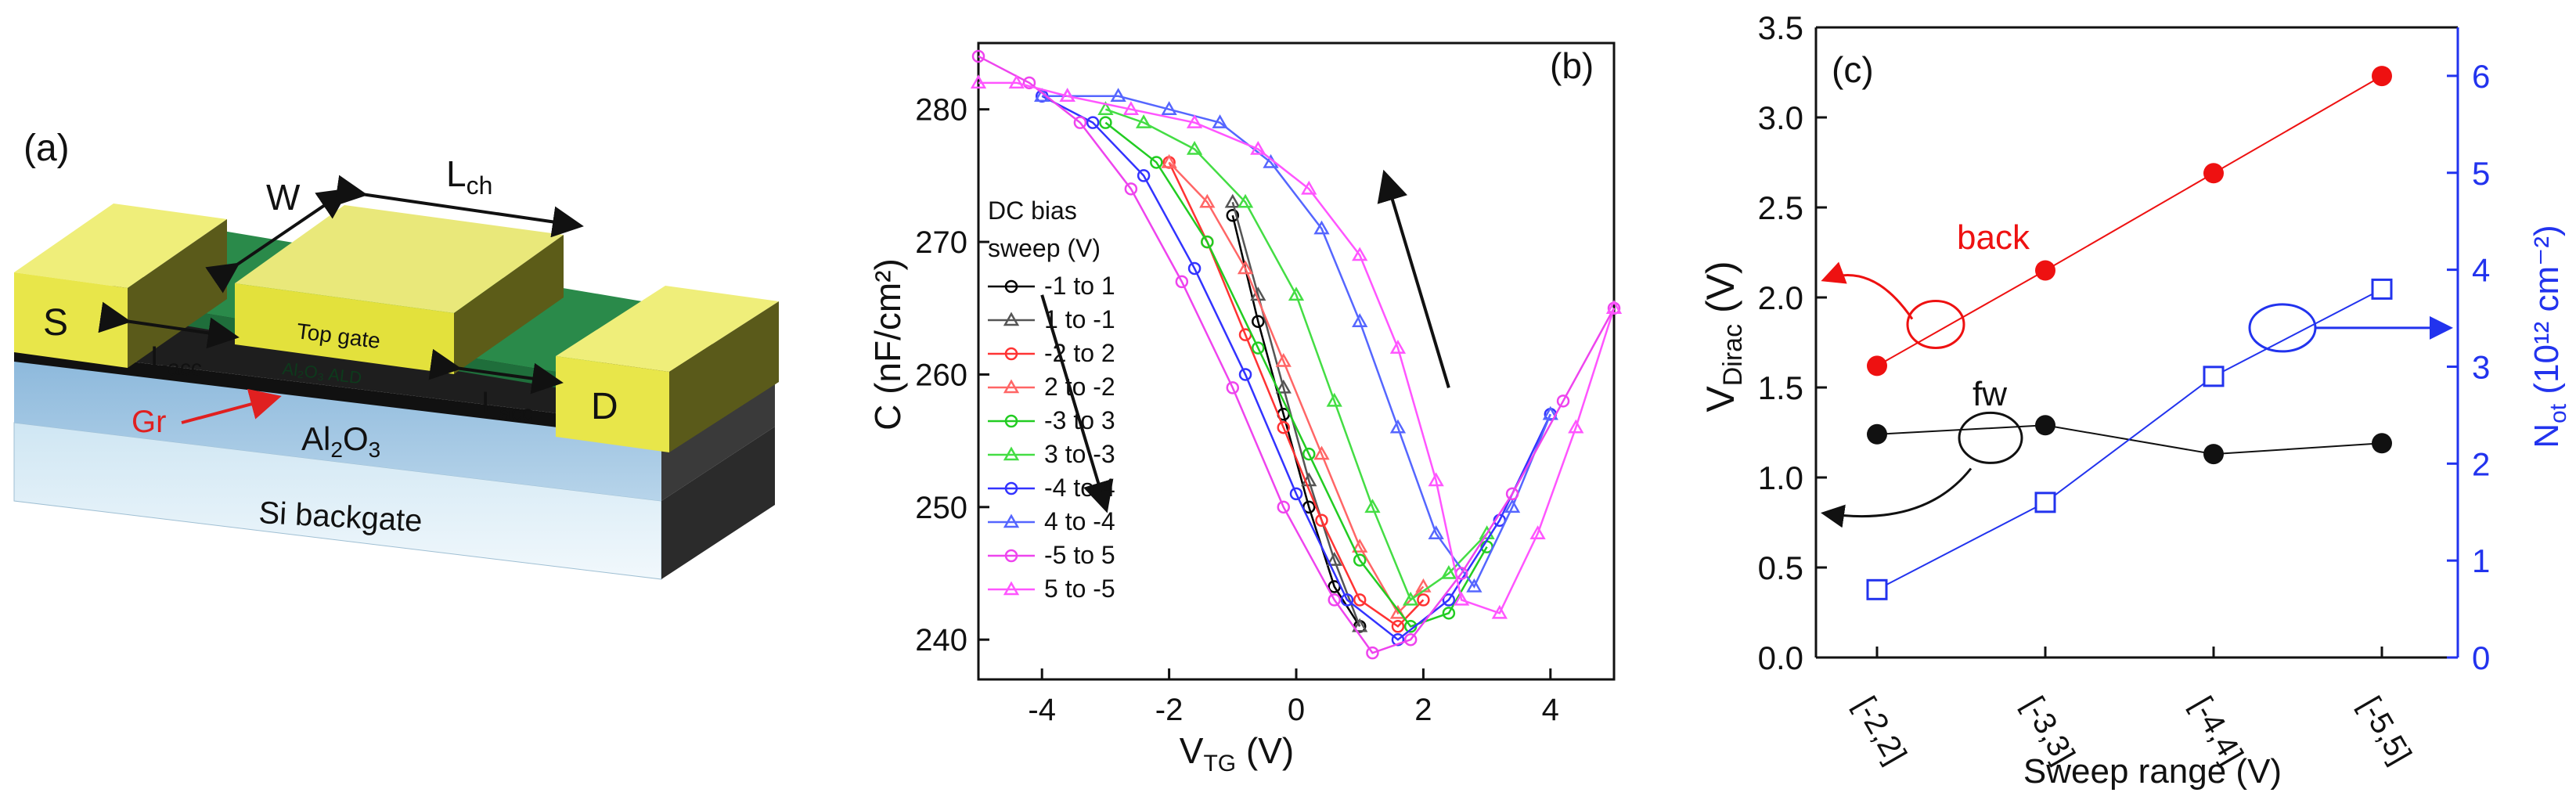 This screenshot has width=2576, height=807. What do you see at coordinates (1572, 66) in the screenshot?
I see `panel-b-label: (b)` at bounding box center [1572, 66].